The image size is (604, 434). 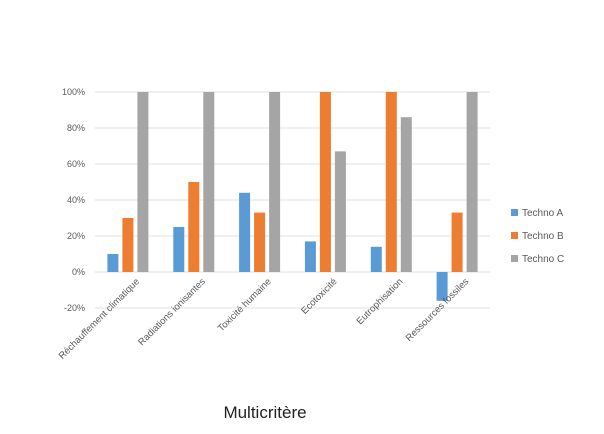 I want to click on category-label: Radiations ionisantes, so click(x=172, y=312).